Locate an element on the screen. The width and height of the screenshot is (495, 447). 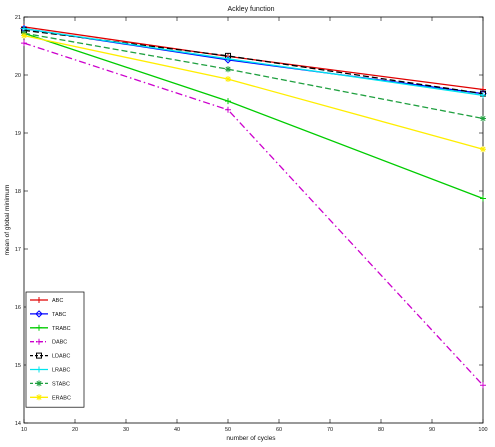
x-tick-label: 100 is located at coordinates (482, 430).